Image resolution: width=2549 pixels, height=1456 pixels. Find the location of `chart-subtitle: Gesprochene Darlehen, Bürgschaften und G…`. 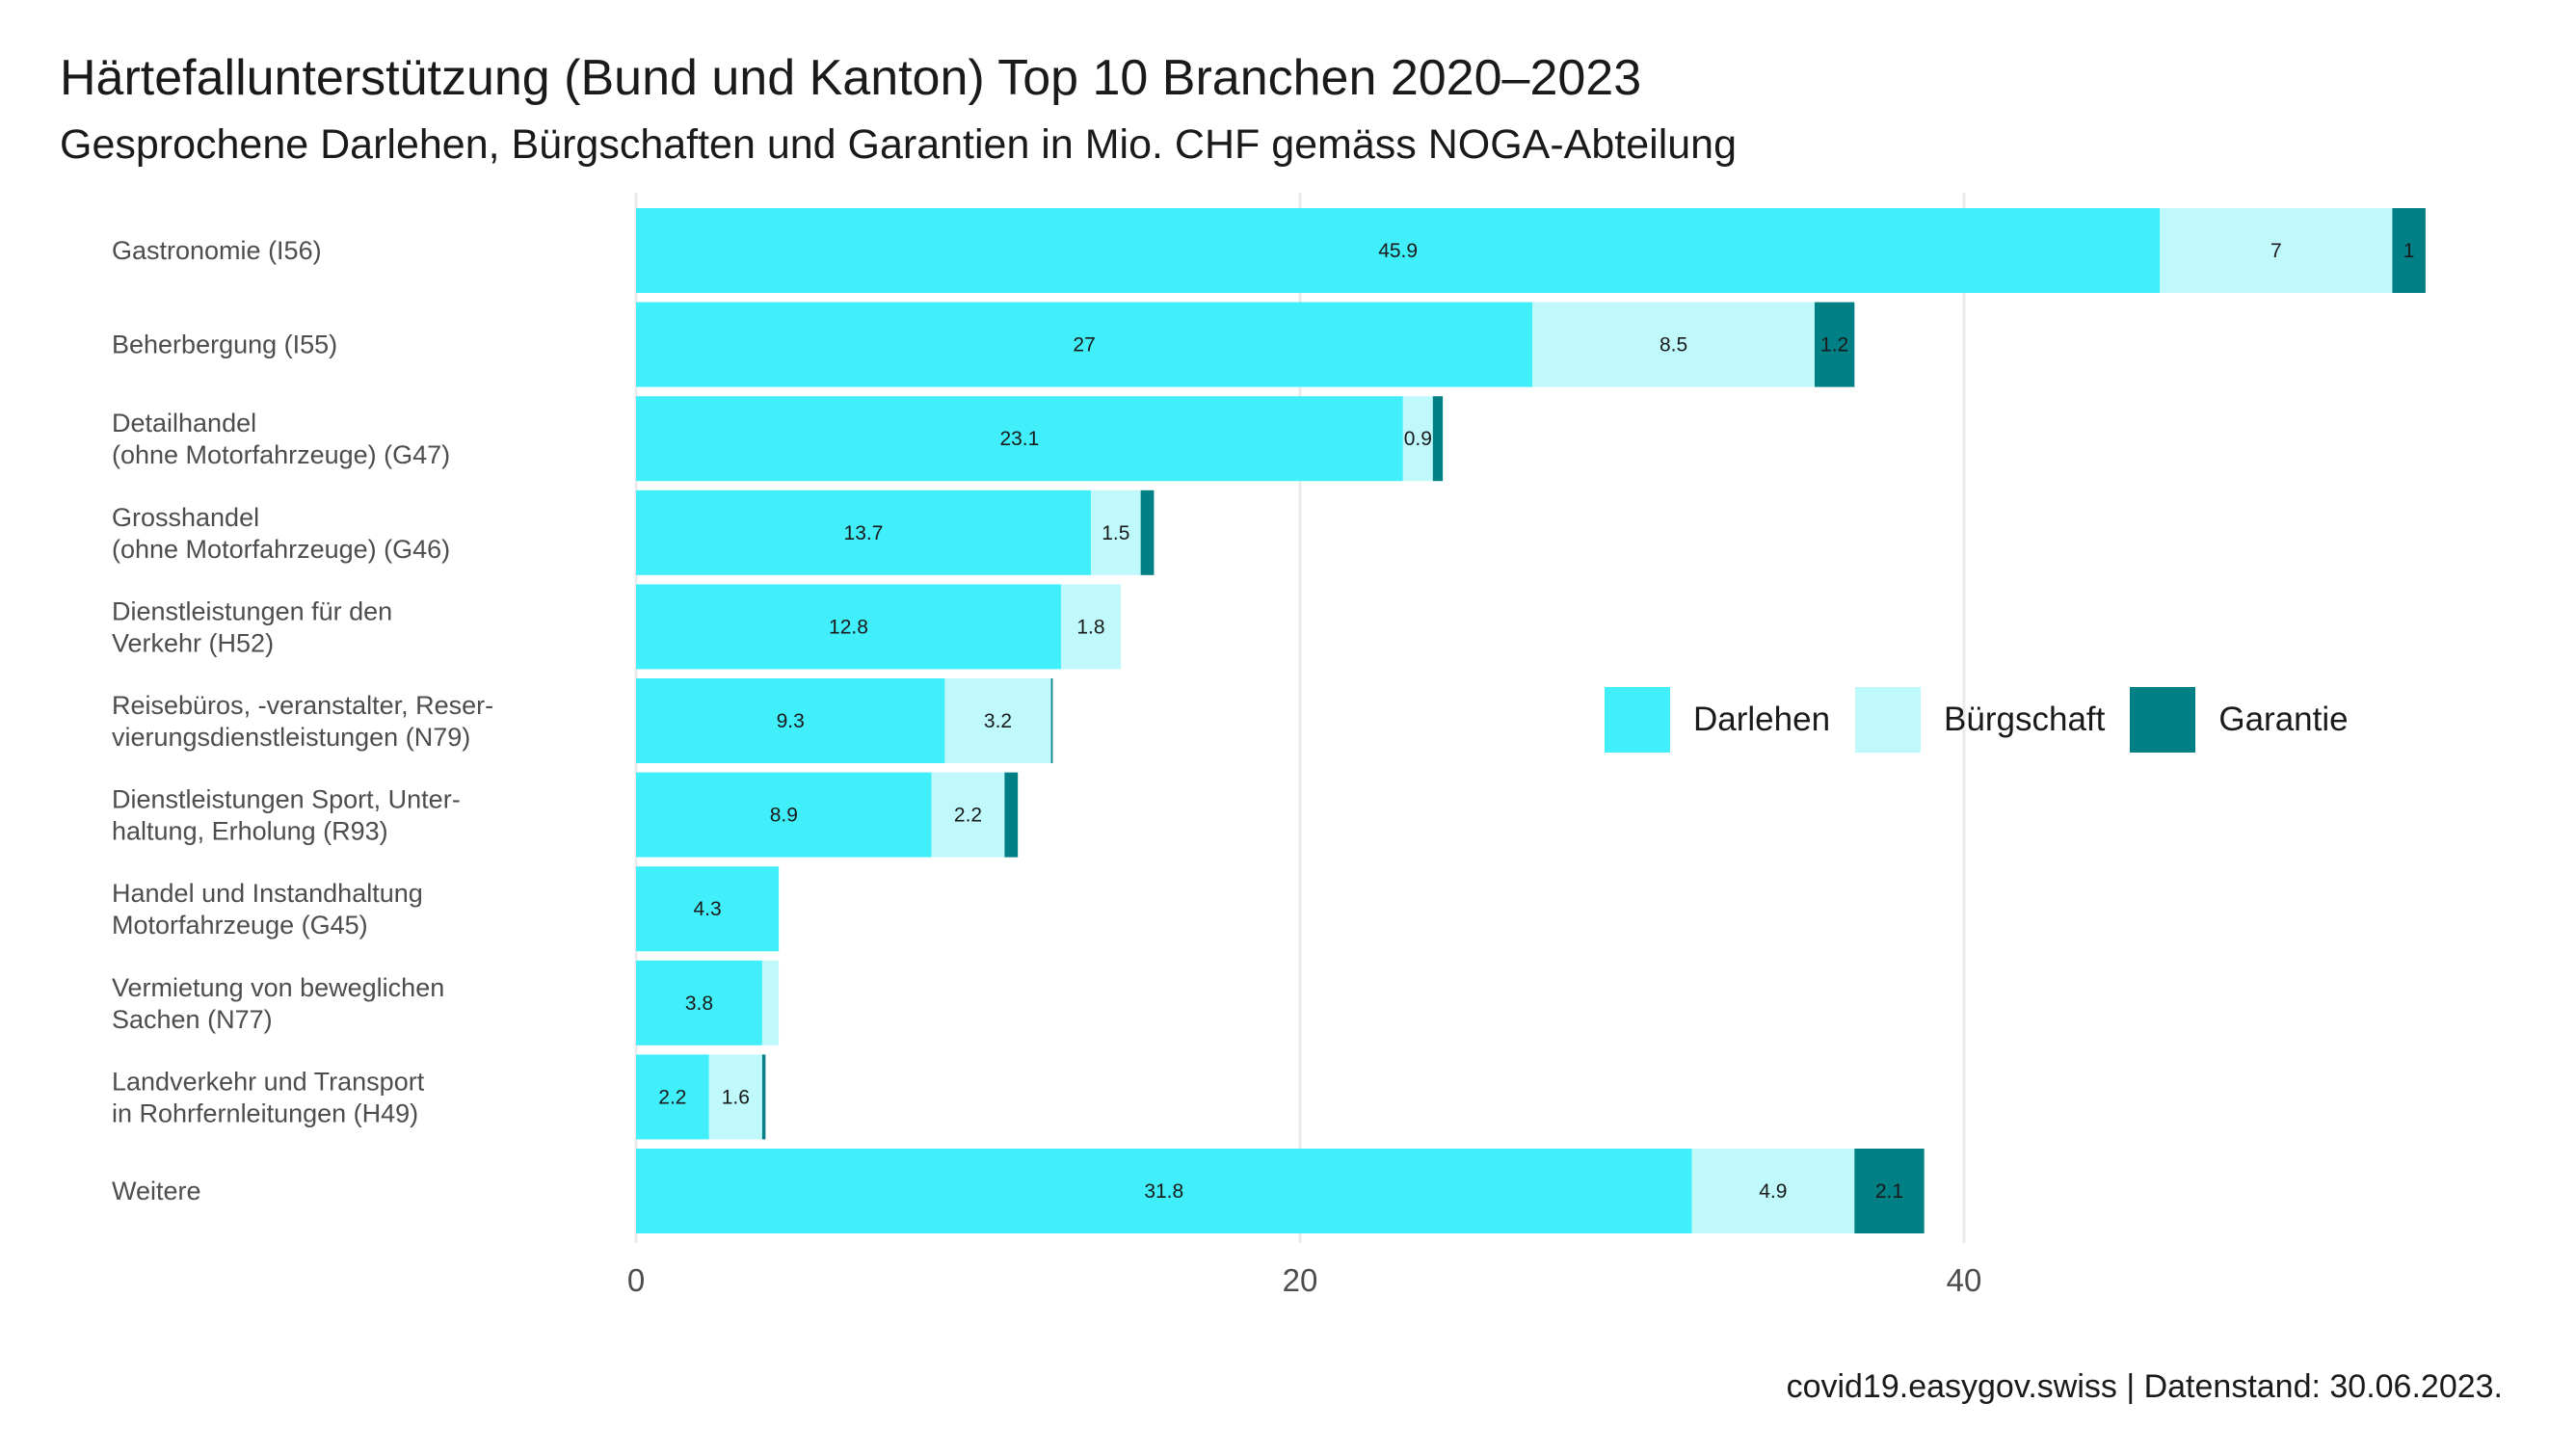

chart-subtitle: Gesprochene Darlehen, Bürgschaften und G… is located at coordinates (899, 144).